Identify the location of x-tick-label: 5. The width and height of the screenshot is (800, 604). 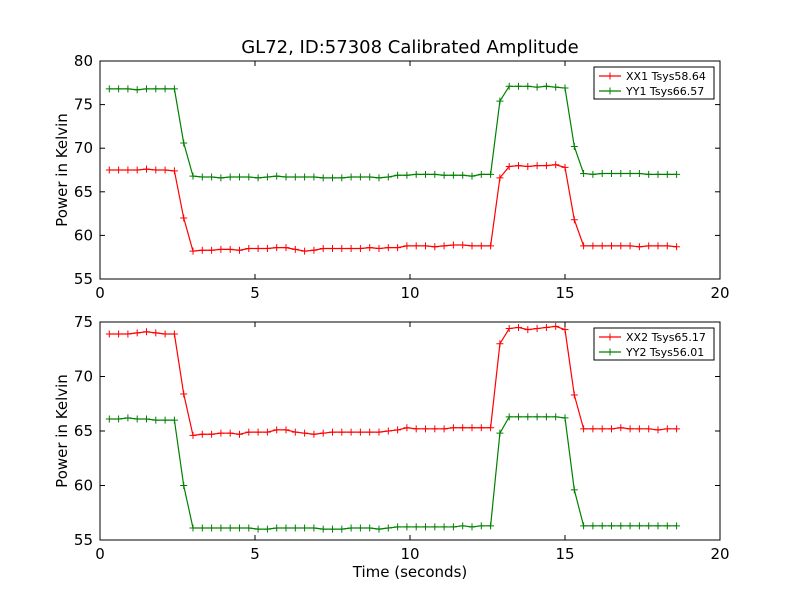
(255, 554).